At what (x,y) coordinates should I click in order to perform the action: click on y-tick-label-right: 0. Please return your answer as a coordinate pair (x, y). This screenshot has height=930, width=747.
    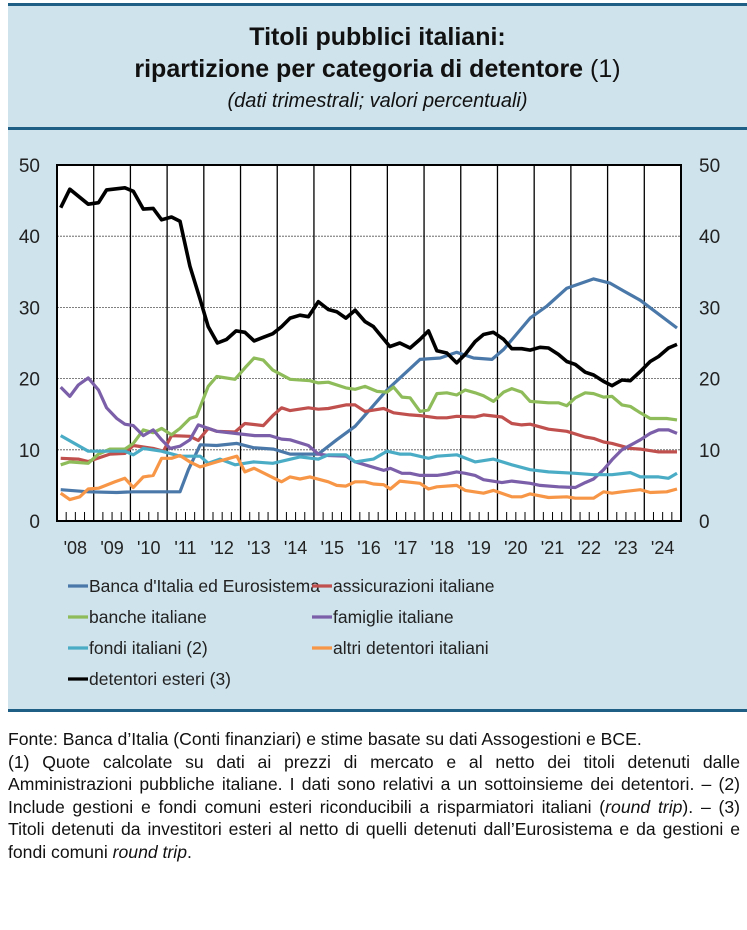
    Looking at the image, I should click on (704, 522).